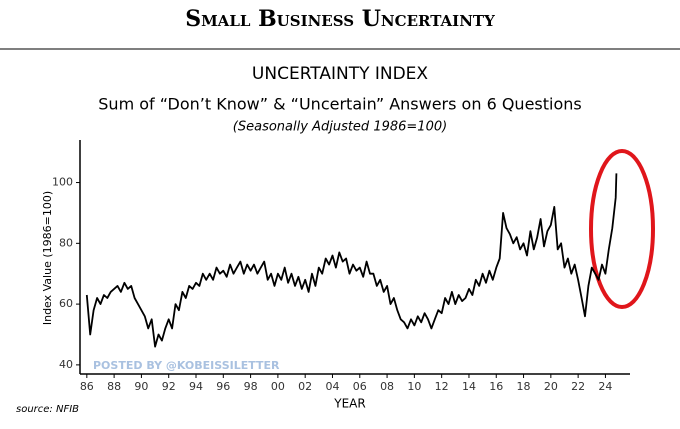 The image size is (680, 429). What do you see at coordinates (578, 386) in the screenshot?
I see `x-tick-label: 22` at bounding box center [578, 386].